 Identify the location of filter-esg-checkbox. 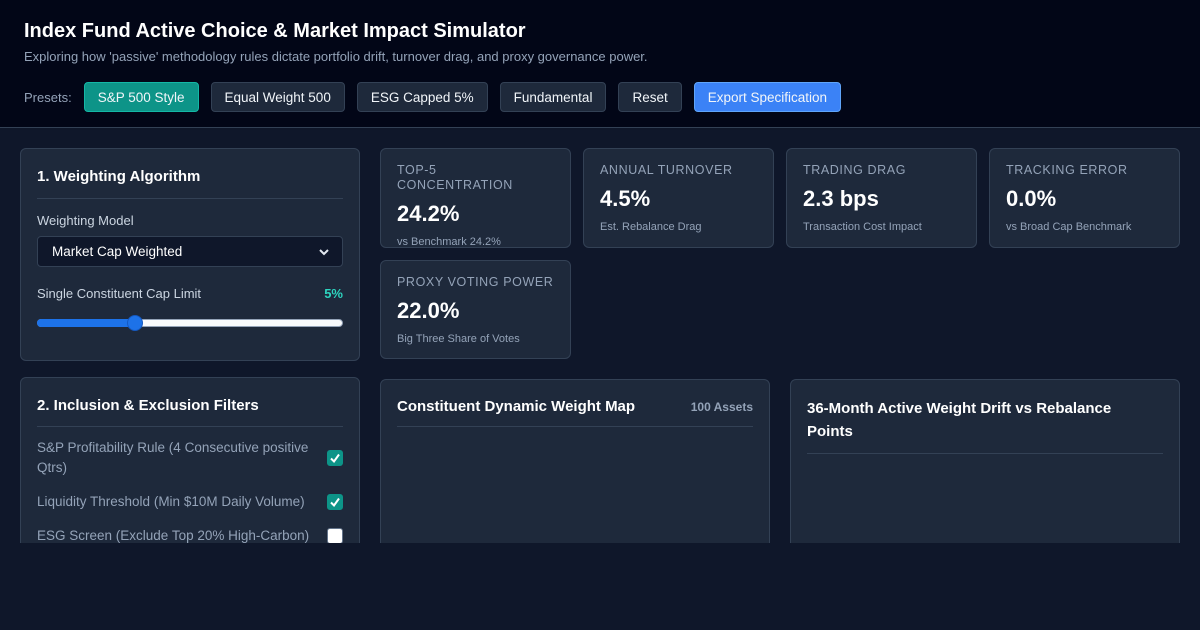
(335, 536).